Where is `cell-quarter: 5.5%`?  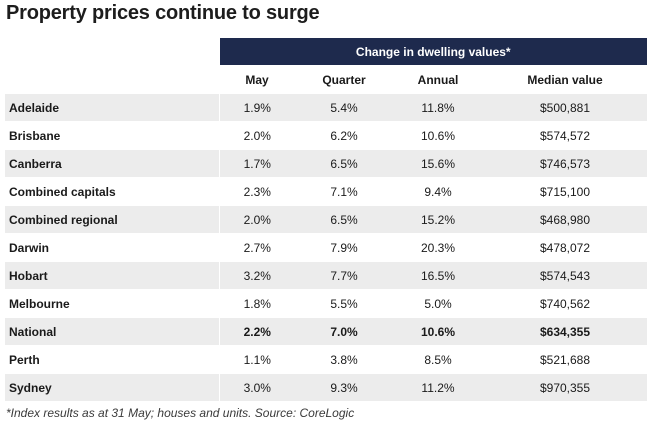 cell-quarter: 5.5% is located at coordinates (344, 303).